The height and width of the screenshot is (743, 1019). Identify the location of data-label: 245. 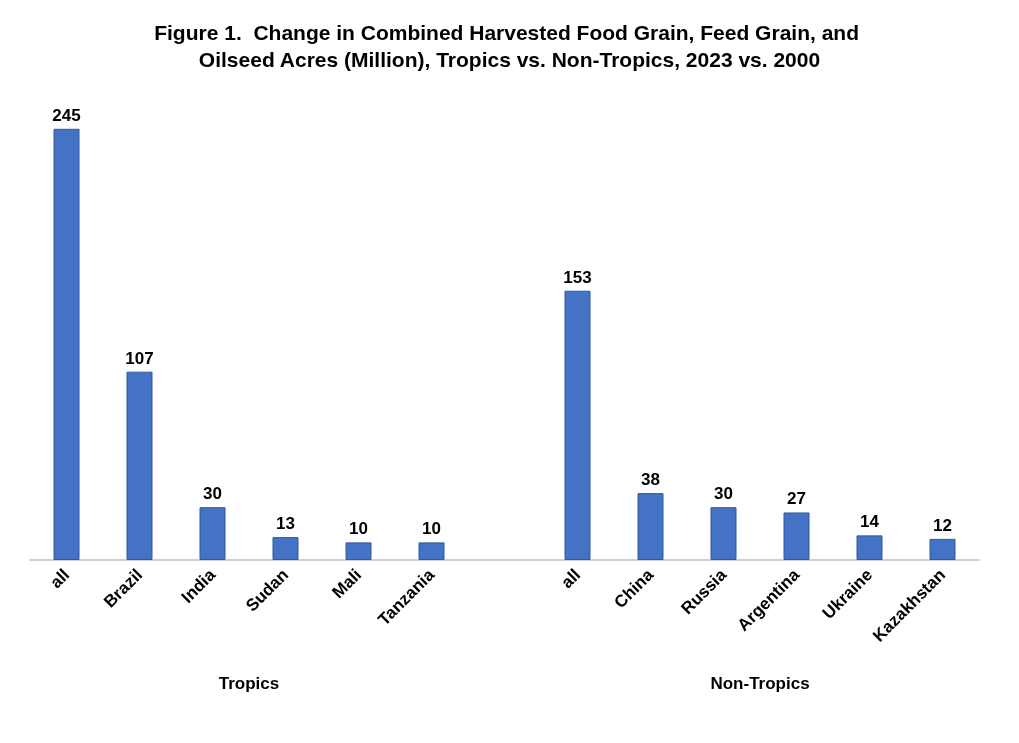
(66, 115).